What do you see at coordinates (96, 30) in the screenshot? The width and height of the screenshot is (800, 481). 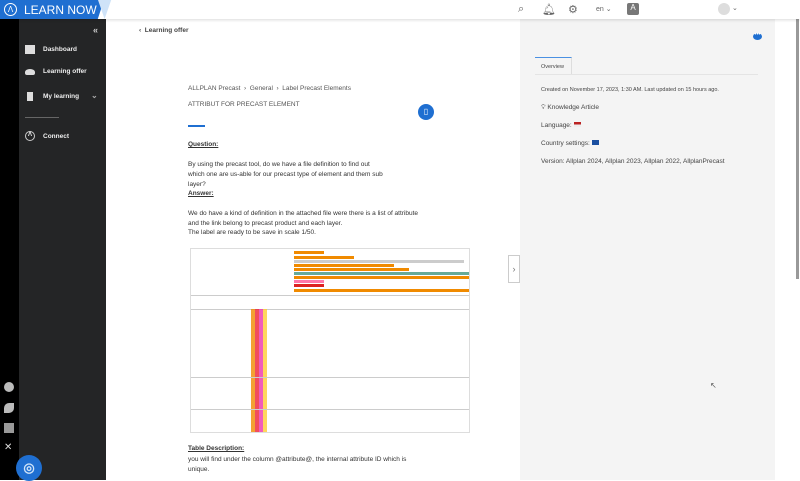 I see `collapse-sidebar-icon: «` at bounding box center [96, 30].